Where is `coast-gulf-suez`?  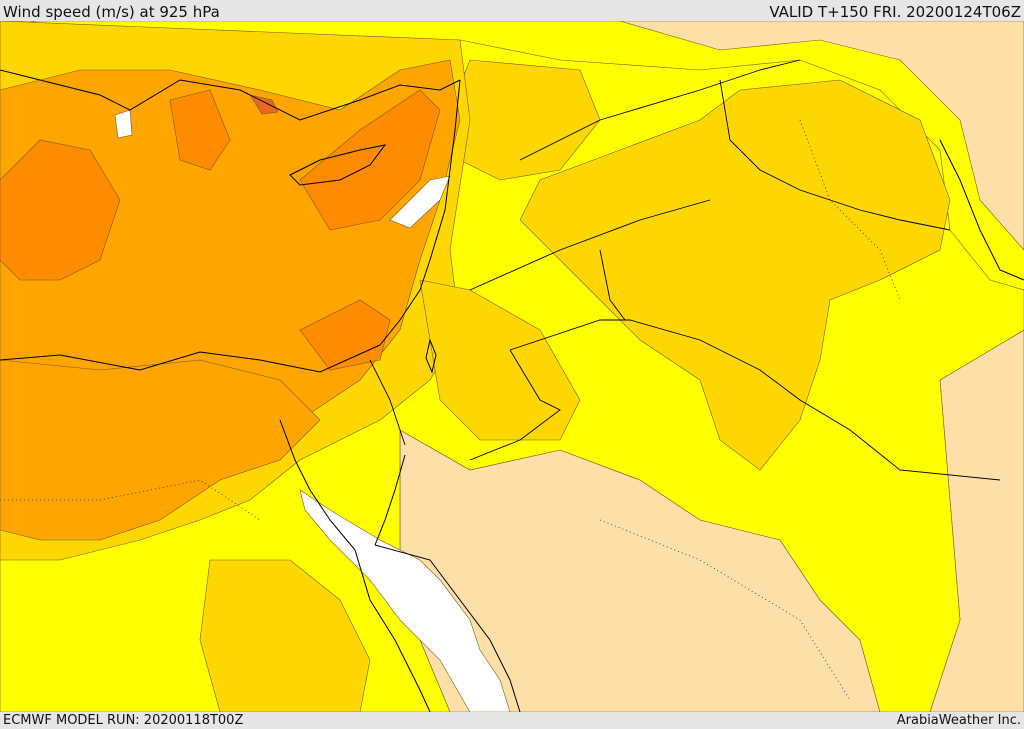 coast-gulf-suez is located at coordinates (317, 485).